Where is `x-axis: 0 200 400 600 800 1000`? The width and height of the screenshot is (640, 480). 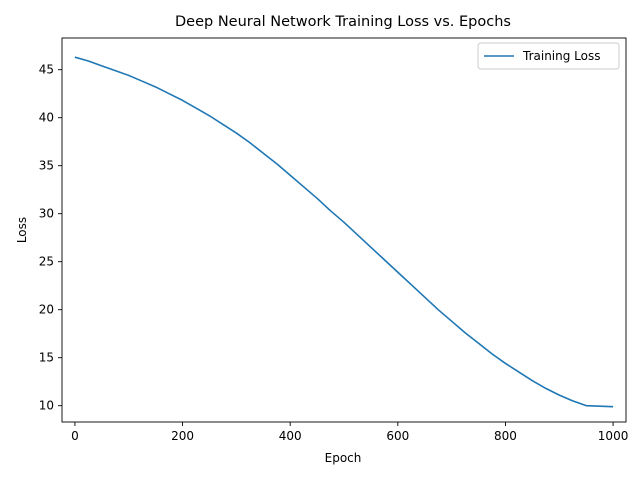
x-axis: 0 200 400 600 800 1000 is located at coordinates (349, 432).